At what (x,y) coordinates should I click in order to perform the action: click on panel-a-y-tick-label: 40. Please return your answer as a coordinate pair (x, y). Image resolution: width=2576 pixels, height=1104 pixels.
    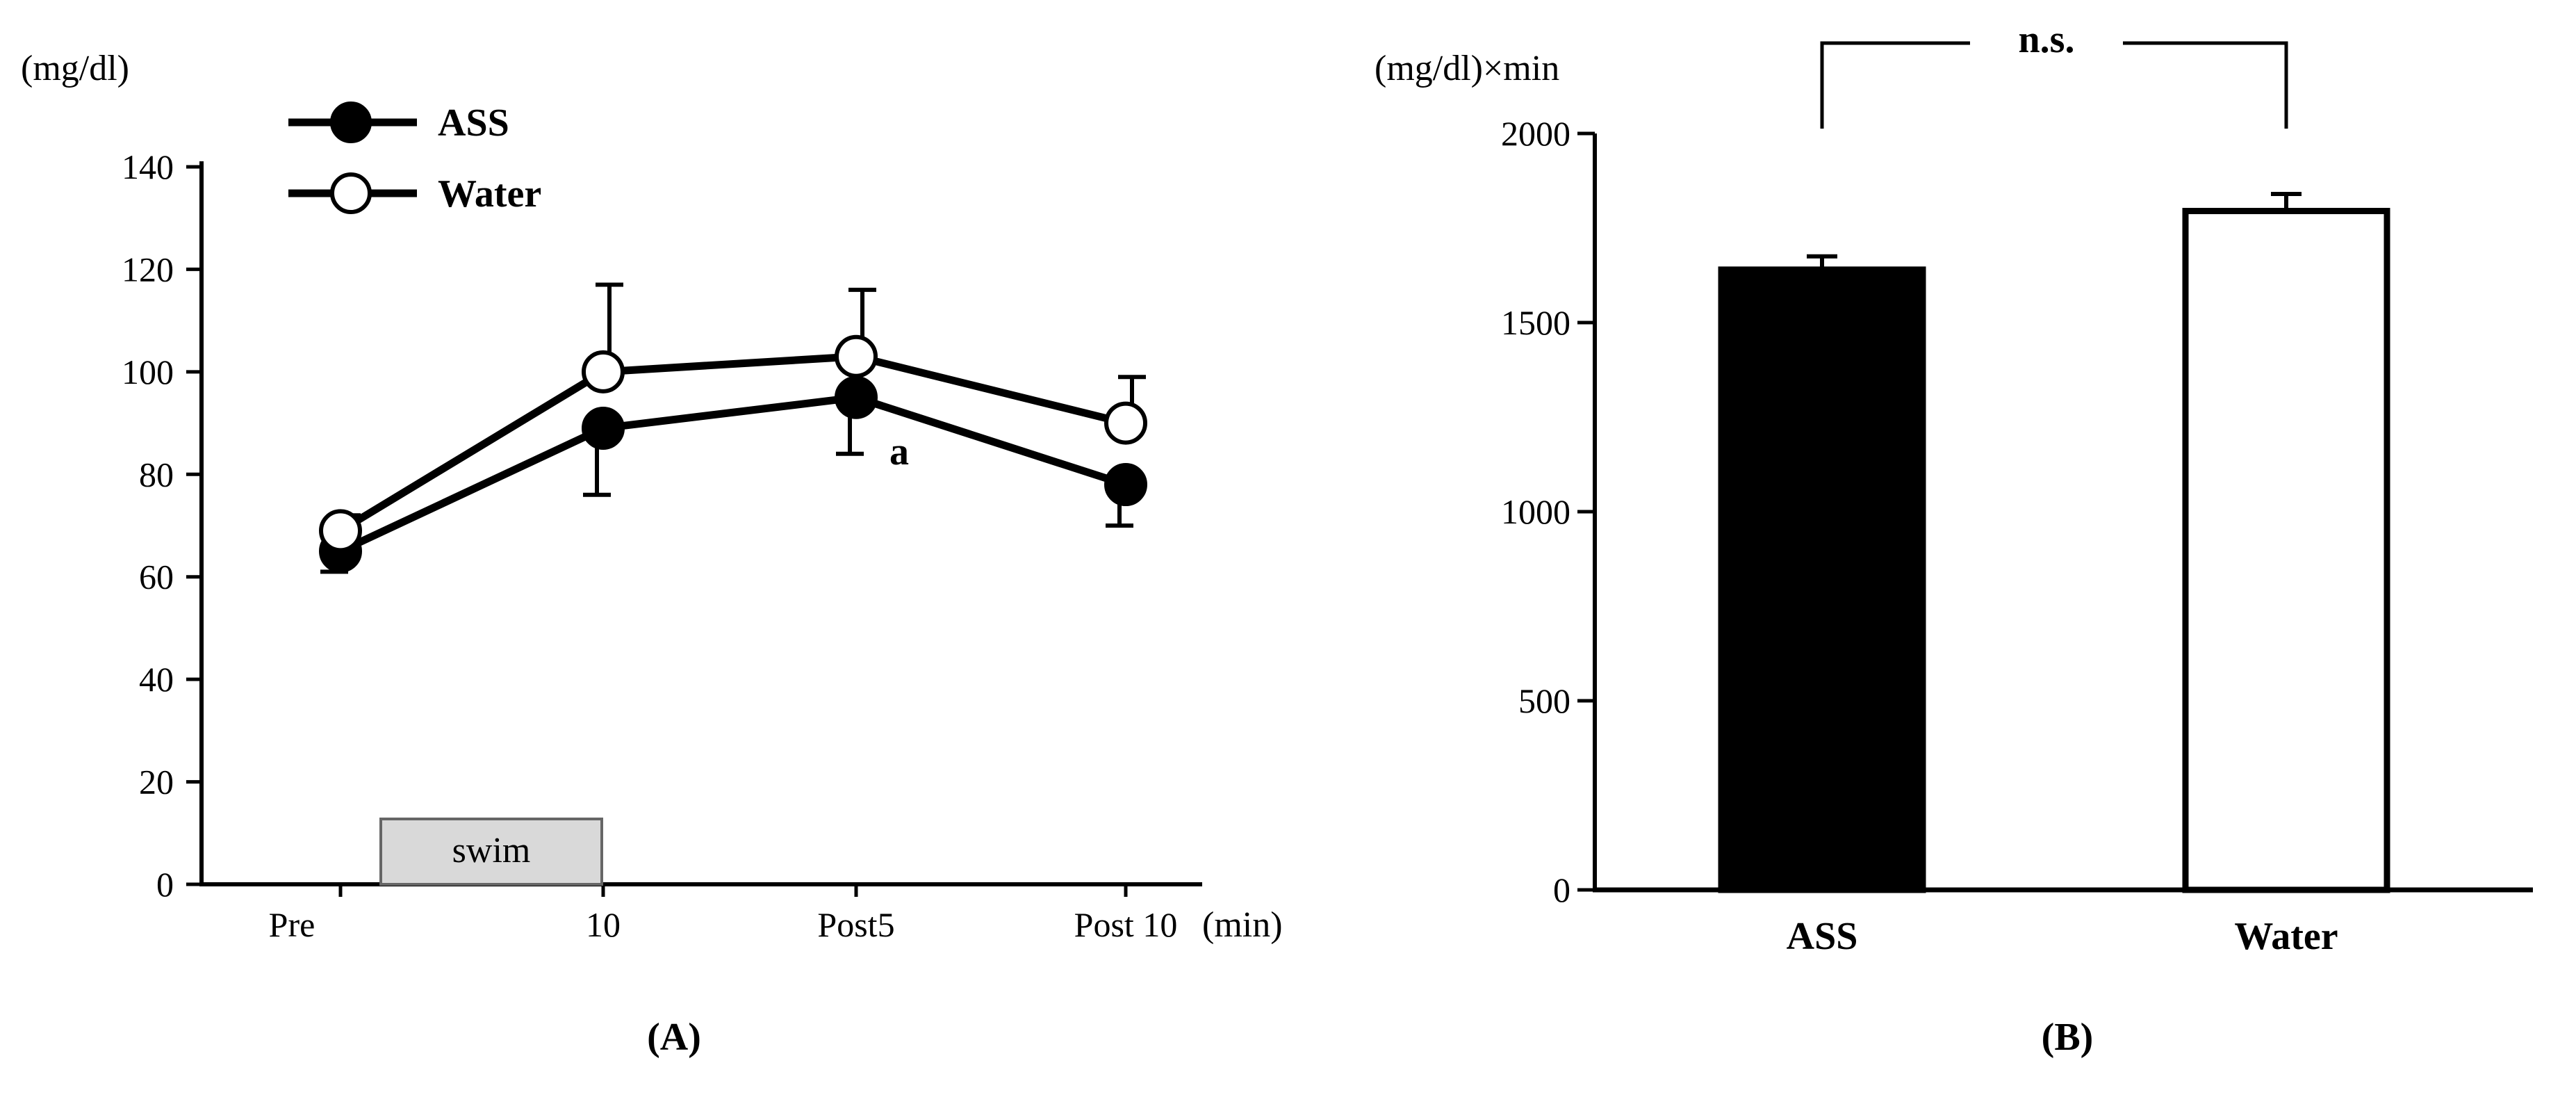
    Looking at the image, I should click on (156, 679).